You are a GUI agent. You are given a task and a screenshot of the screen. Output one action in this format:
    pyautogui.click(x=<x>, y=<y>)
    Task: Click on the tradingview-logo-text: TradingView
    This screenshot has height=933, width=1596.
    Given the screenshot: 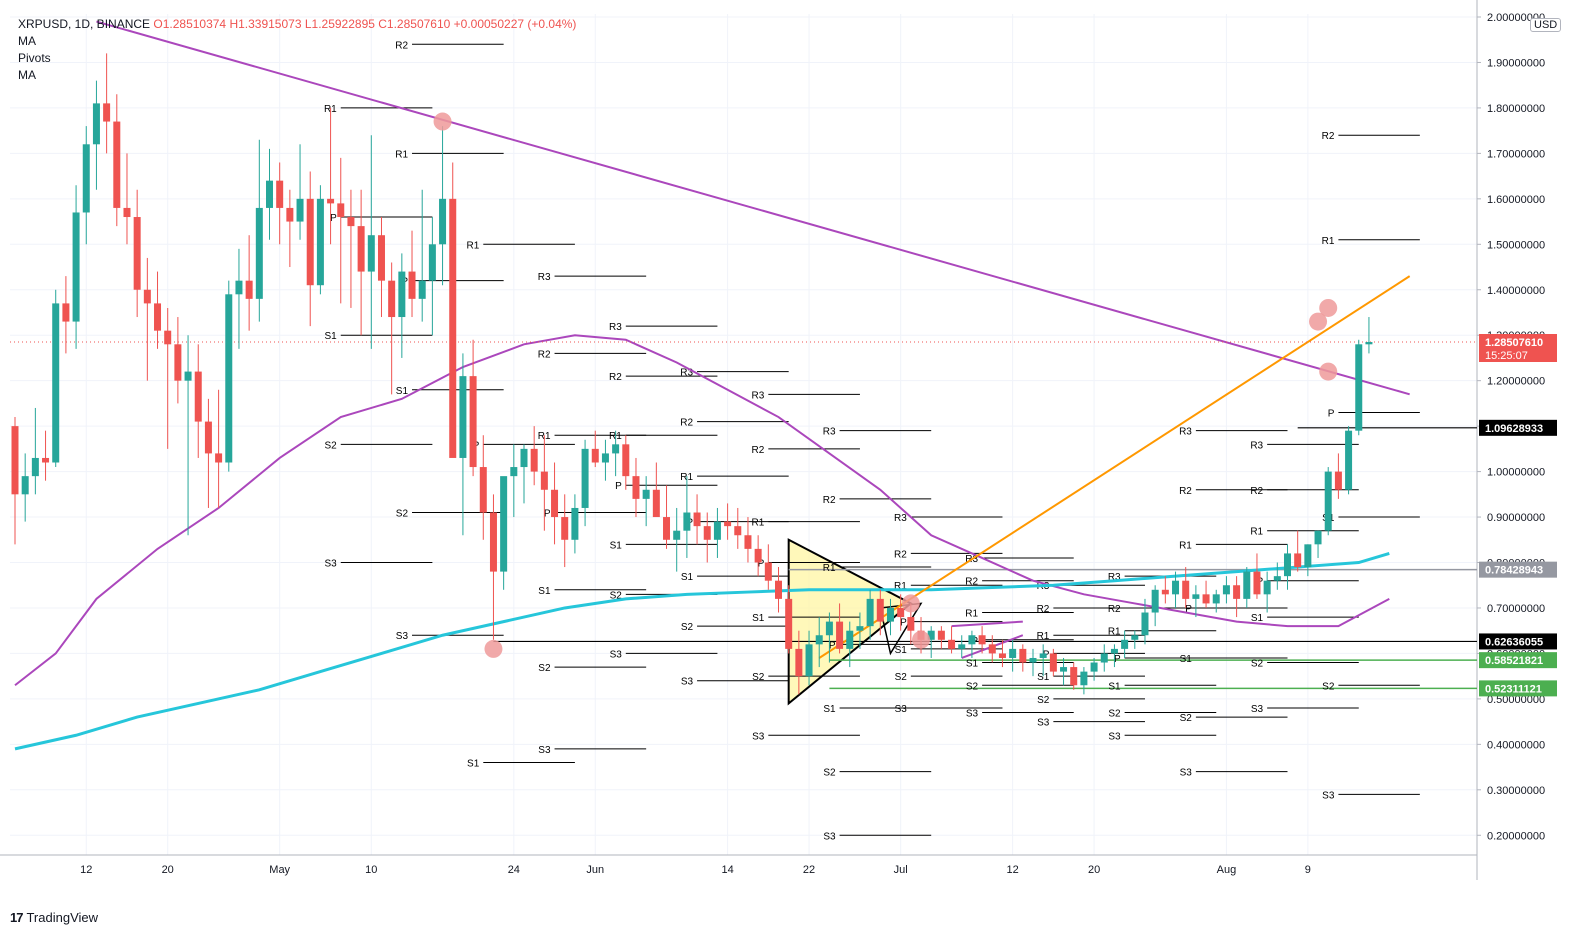 What is the action you would take?
    pyautogui.click(x=62, y=917)
    